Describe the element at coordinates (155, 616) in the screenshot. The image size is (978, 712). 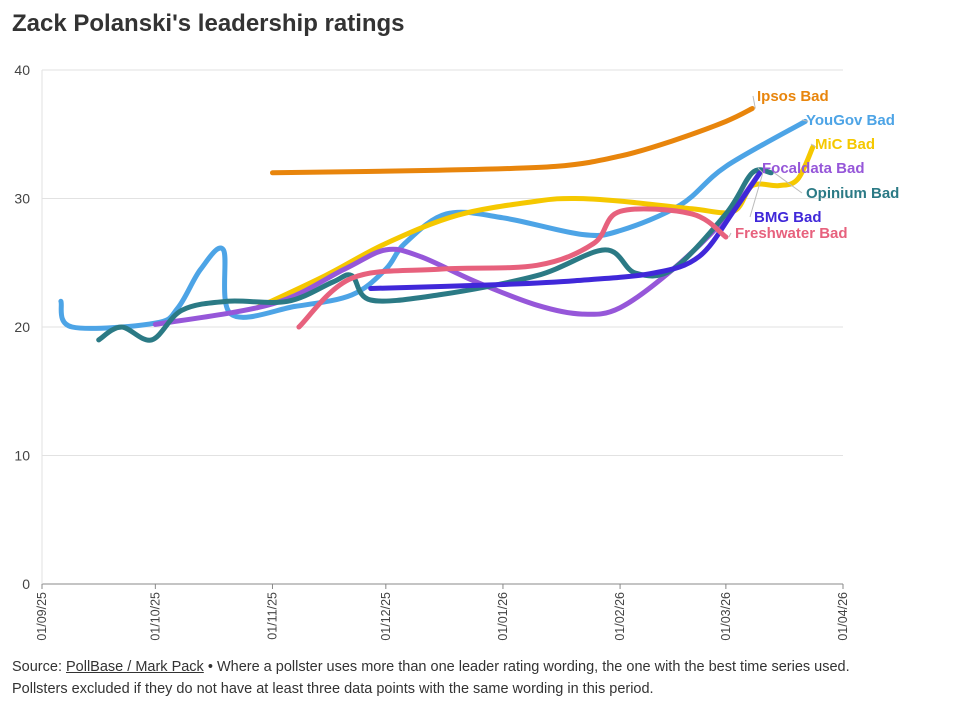
I see `x-tick-label: 01/10/25` at that location.